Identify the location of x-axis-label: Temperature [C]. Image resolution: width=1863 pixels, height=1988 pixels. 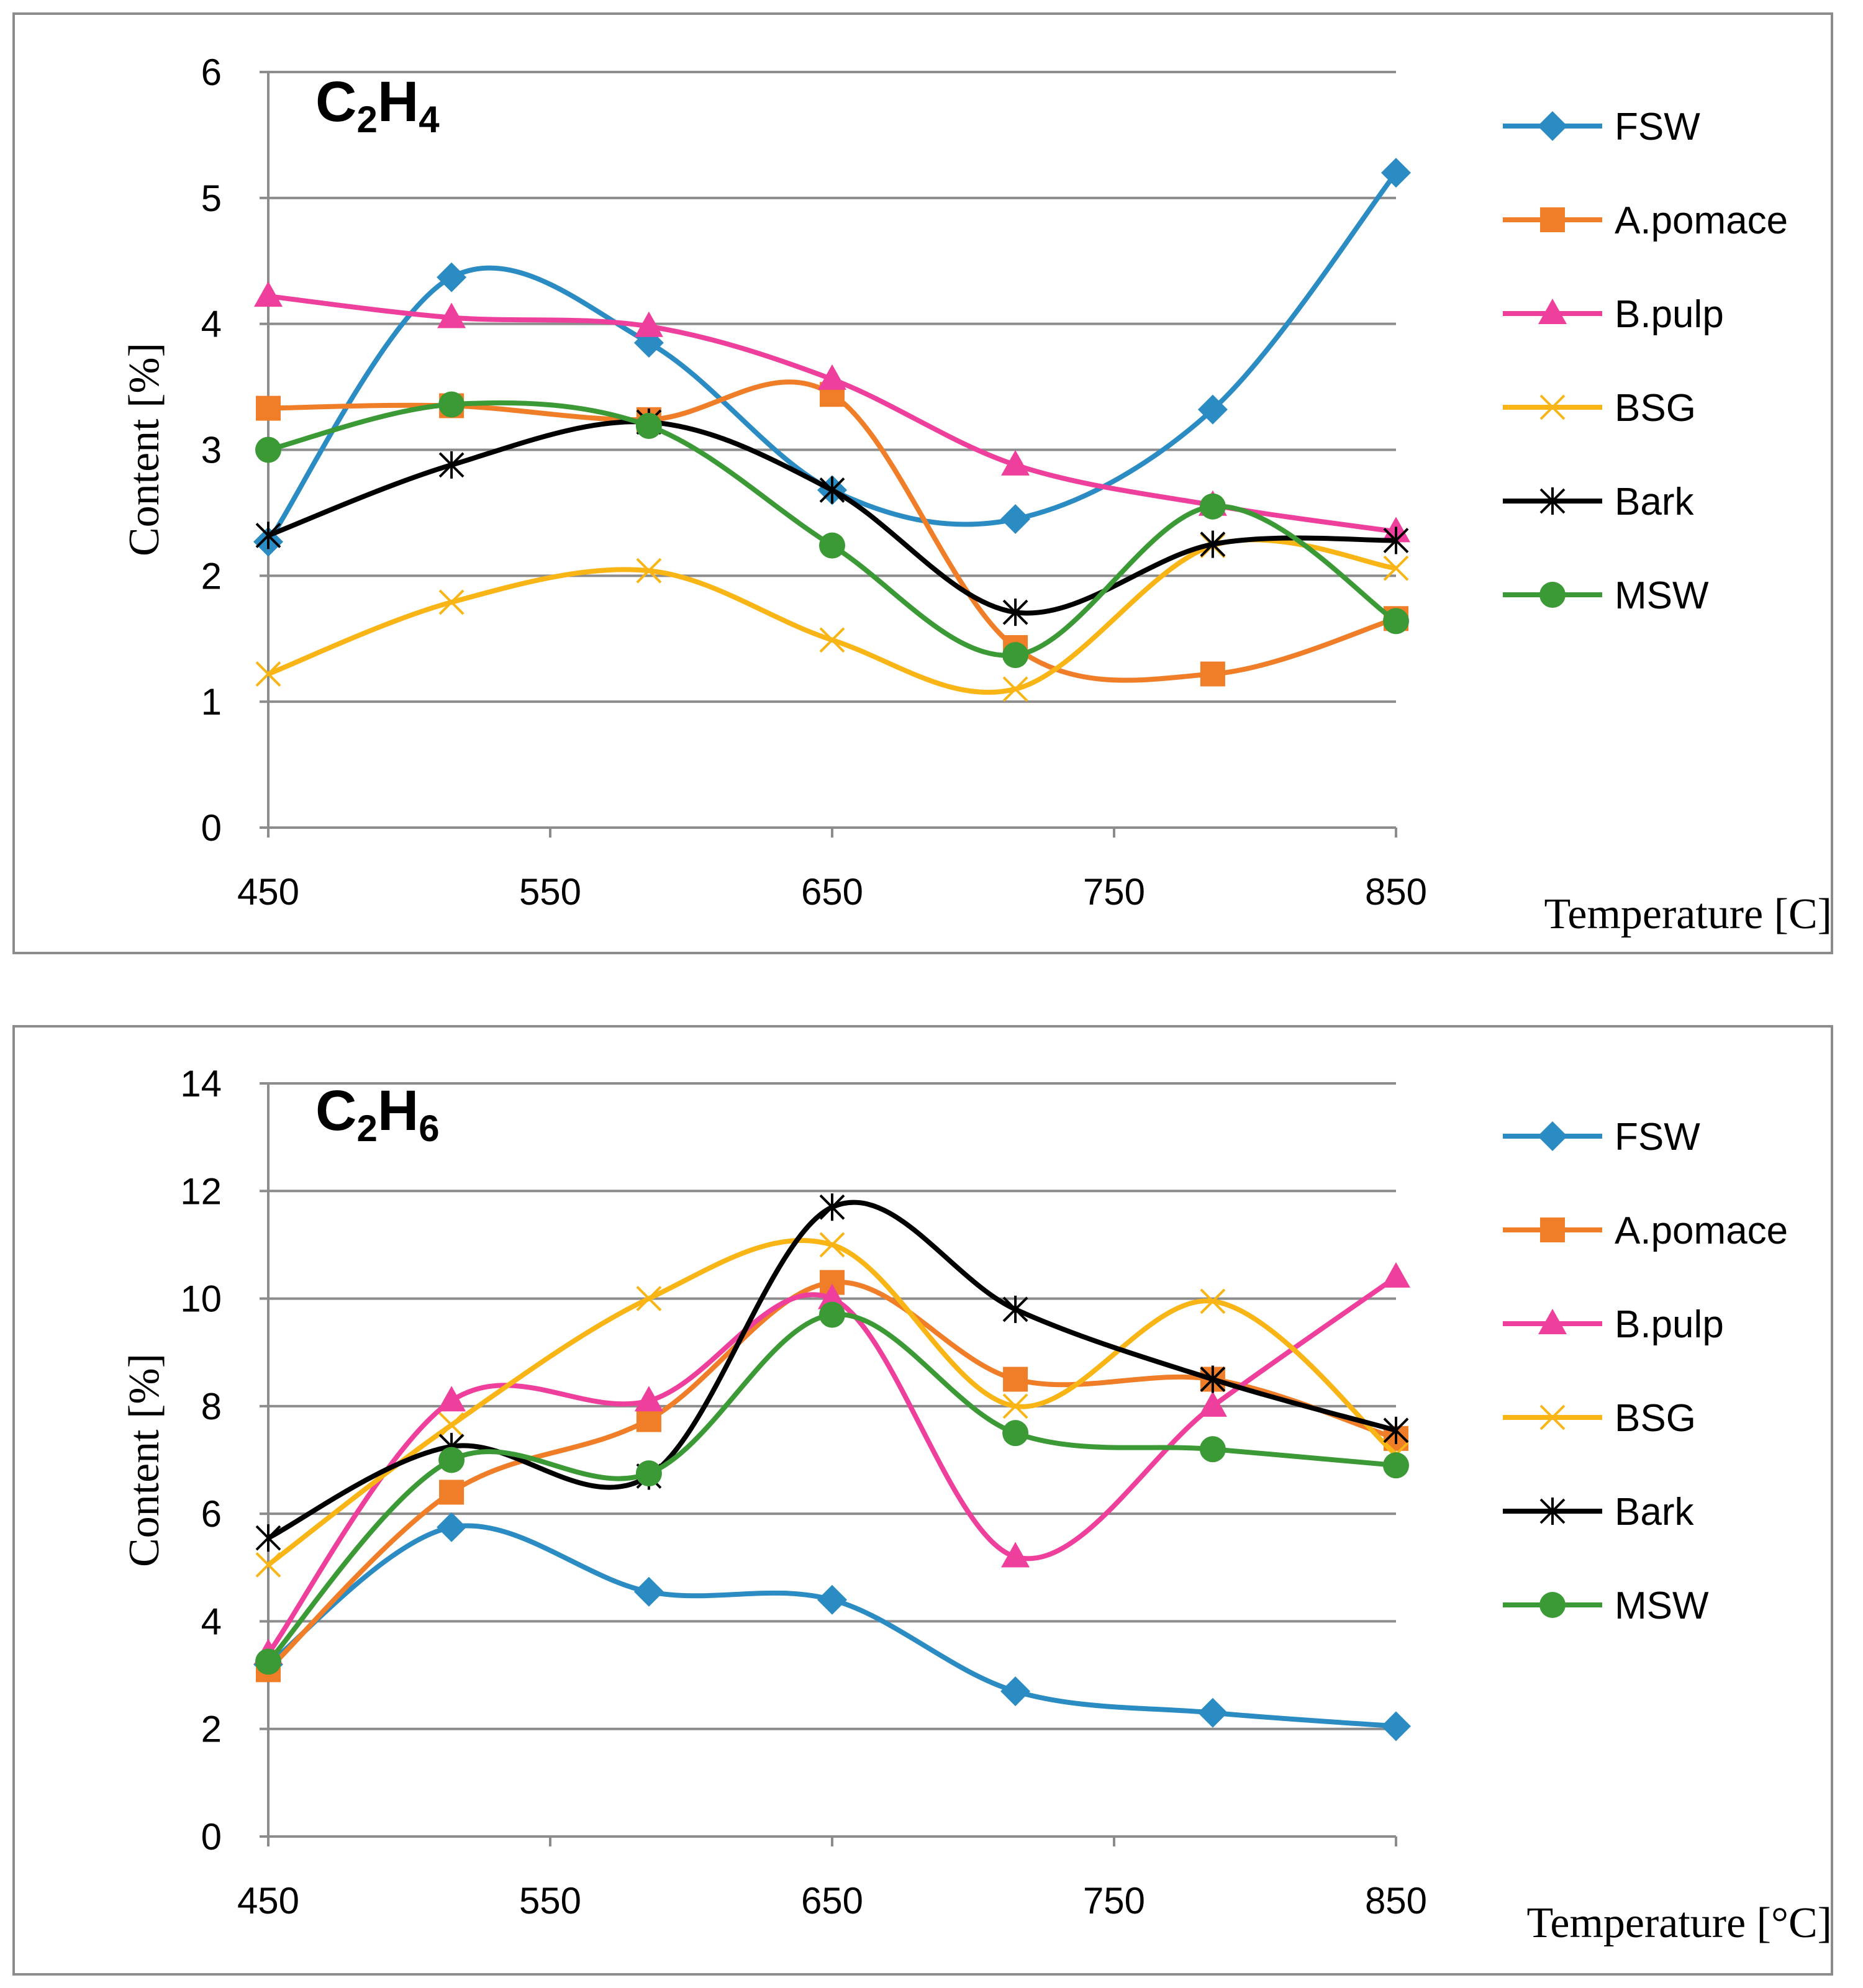
(1688, 914).